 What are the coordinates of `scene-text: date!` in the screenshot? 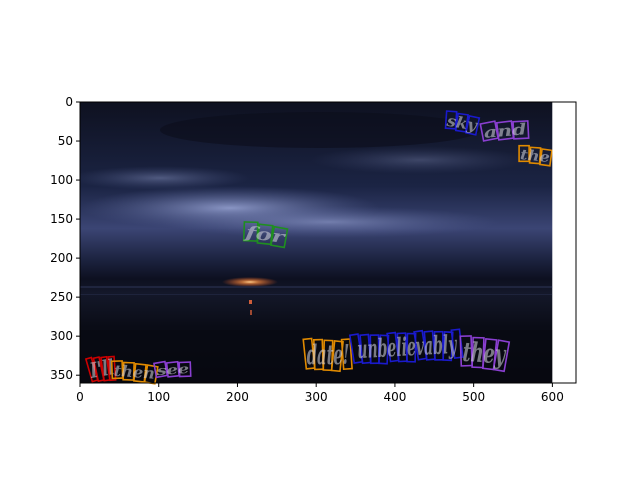 It's located at (328, 355).